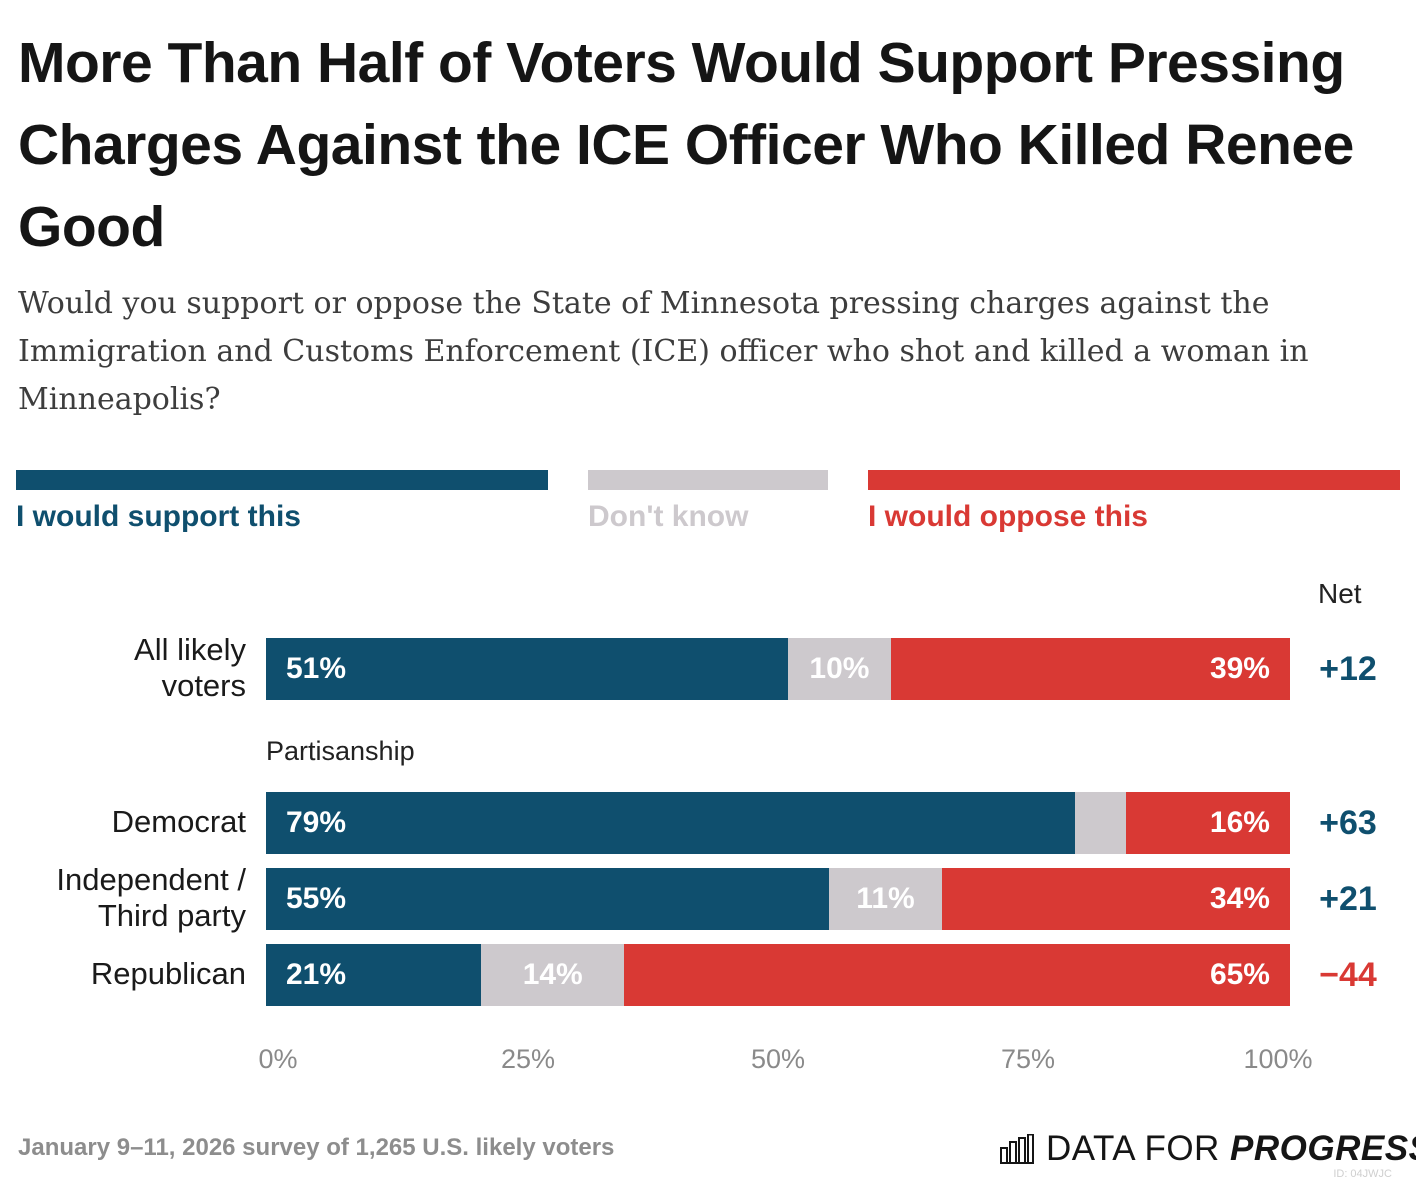 This screenshot has width=1416, height=1184. What do you see at coordinates (1134, 480) in the screenshot?
I see `legend-swatch-oppose` at bounding box center [1134, 480].